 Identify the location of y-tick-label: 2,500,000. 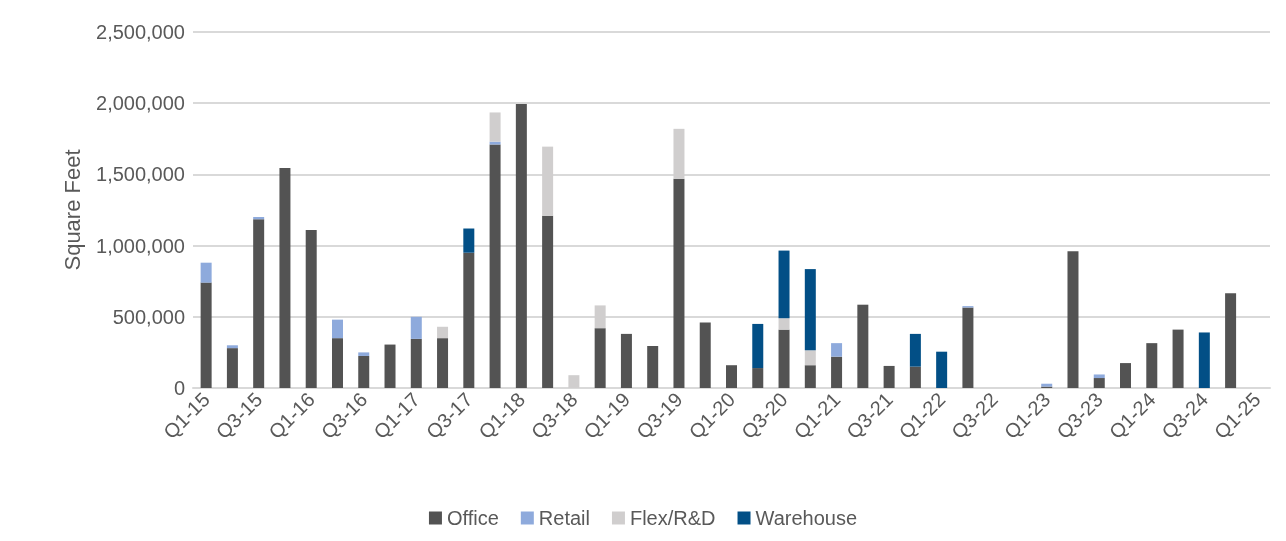
(140, 32).